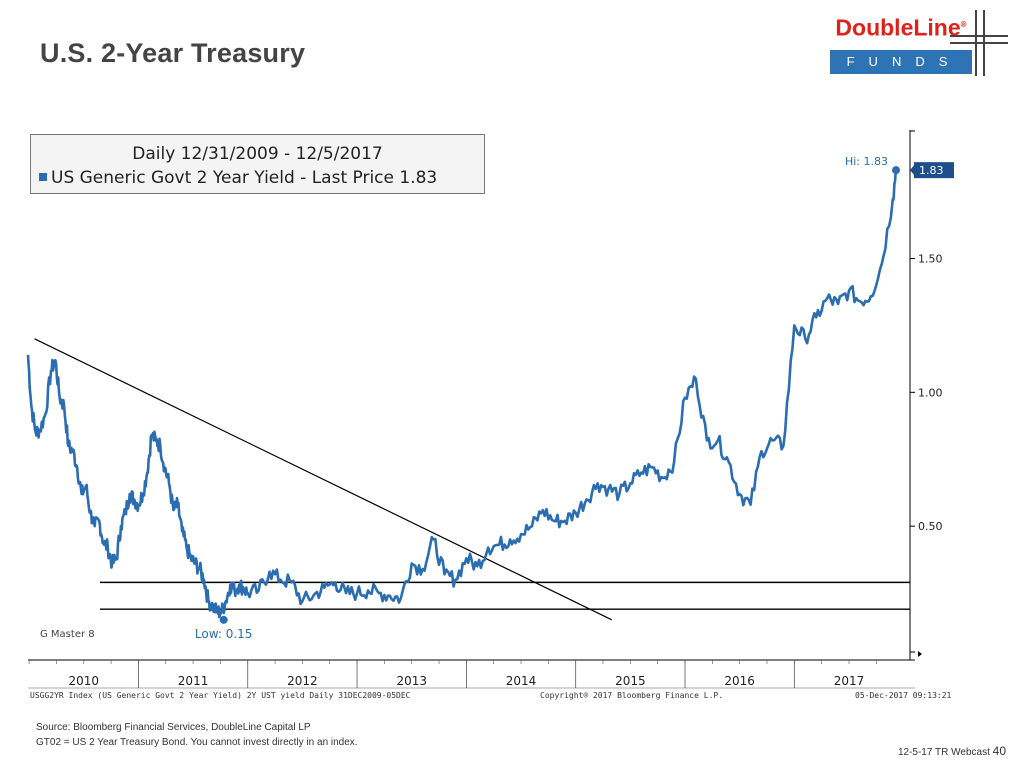 The image size is (1018, 762). What do you see at coordinates (521, 681) in the screenshot?
I see `x-tick-label: 2014` at bounding box center [521, 681].